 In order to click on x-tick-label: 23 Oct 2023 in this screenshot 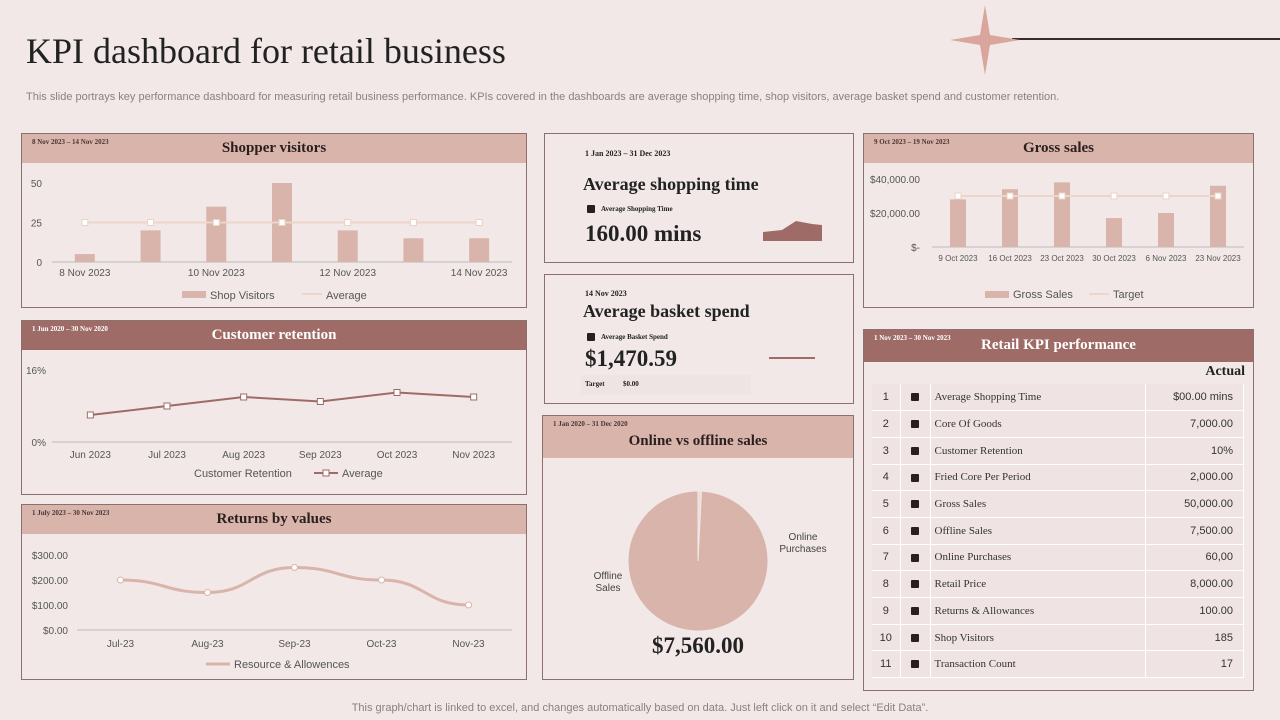, I will do `click(1062, 258)`.